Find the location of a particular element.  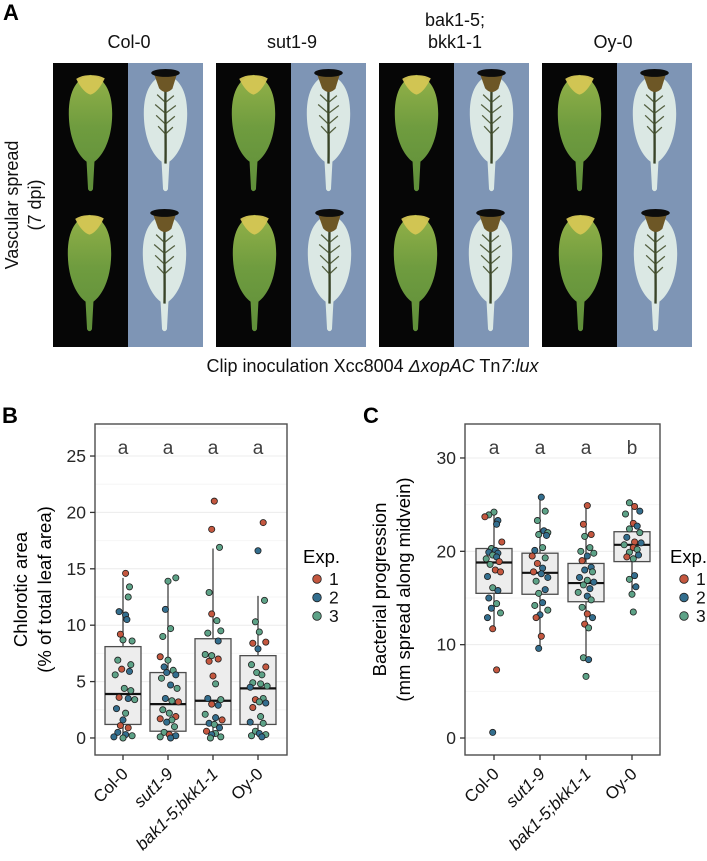

y-axis-title-line1: Chlorotic area is located at coordinates (20, 589).